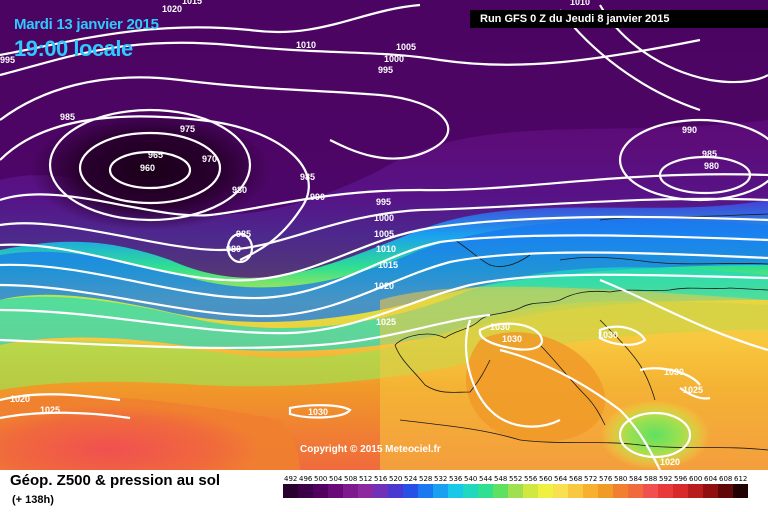 This screenshot has height=512, width=768. What do you see at coordinates (606, 479) in the screenshot?
I see `scale-tick-label: 576` at bounding box center [606, 479].